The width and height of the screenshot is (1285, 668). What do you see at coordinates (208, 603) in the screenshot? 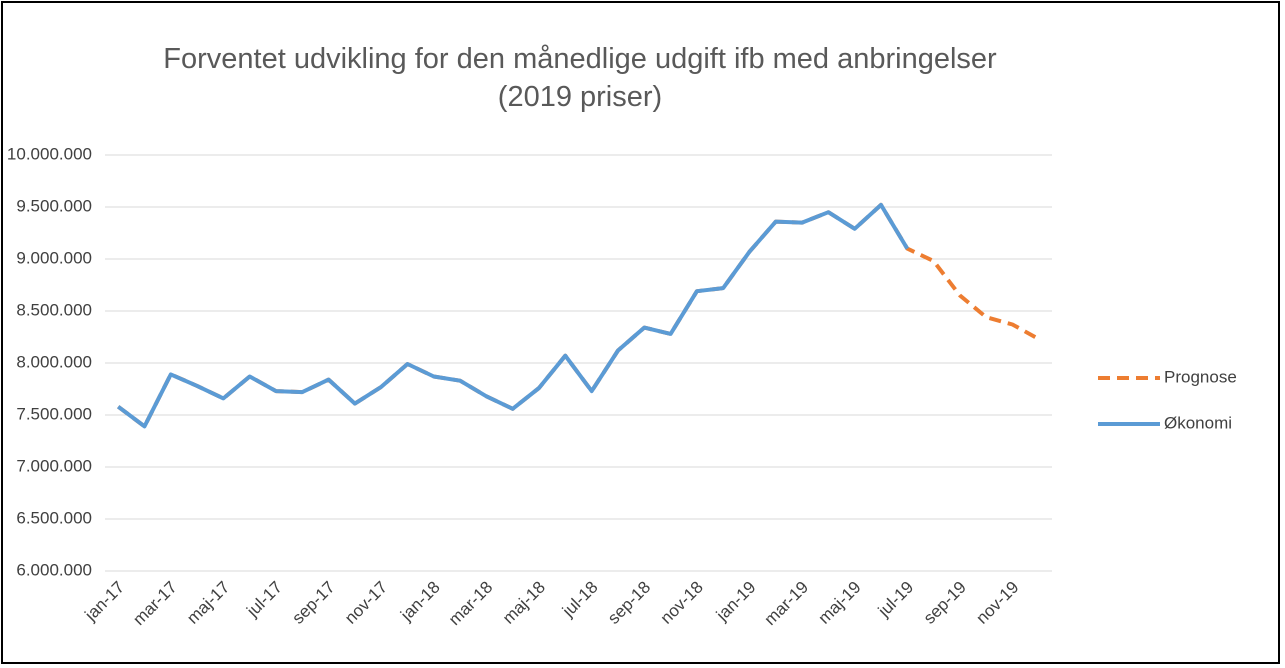
I see `x-tick-label: maj-17` at bounding box center [208, 603].